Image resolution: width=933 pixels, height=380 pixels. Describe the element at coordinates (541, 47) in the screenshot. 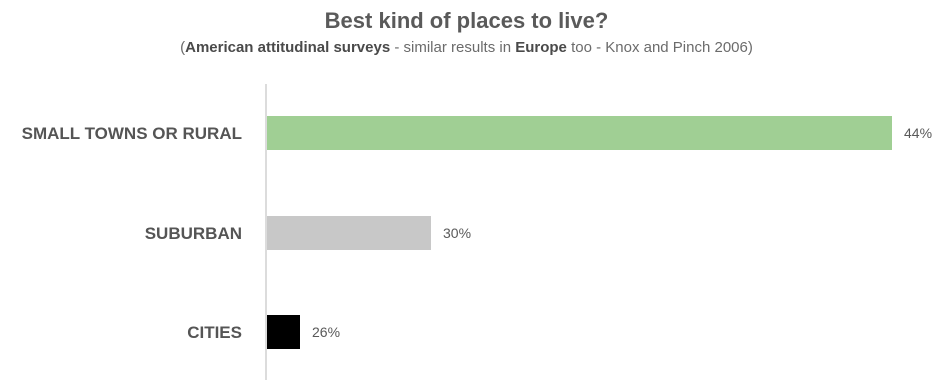

I see `subtitle-part-3: Europe` at that location.